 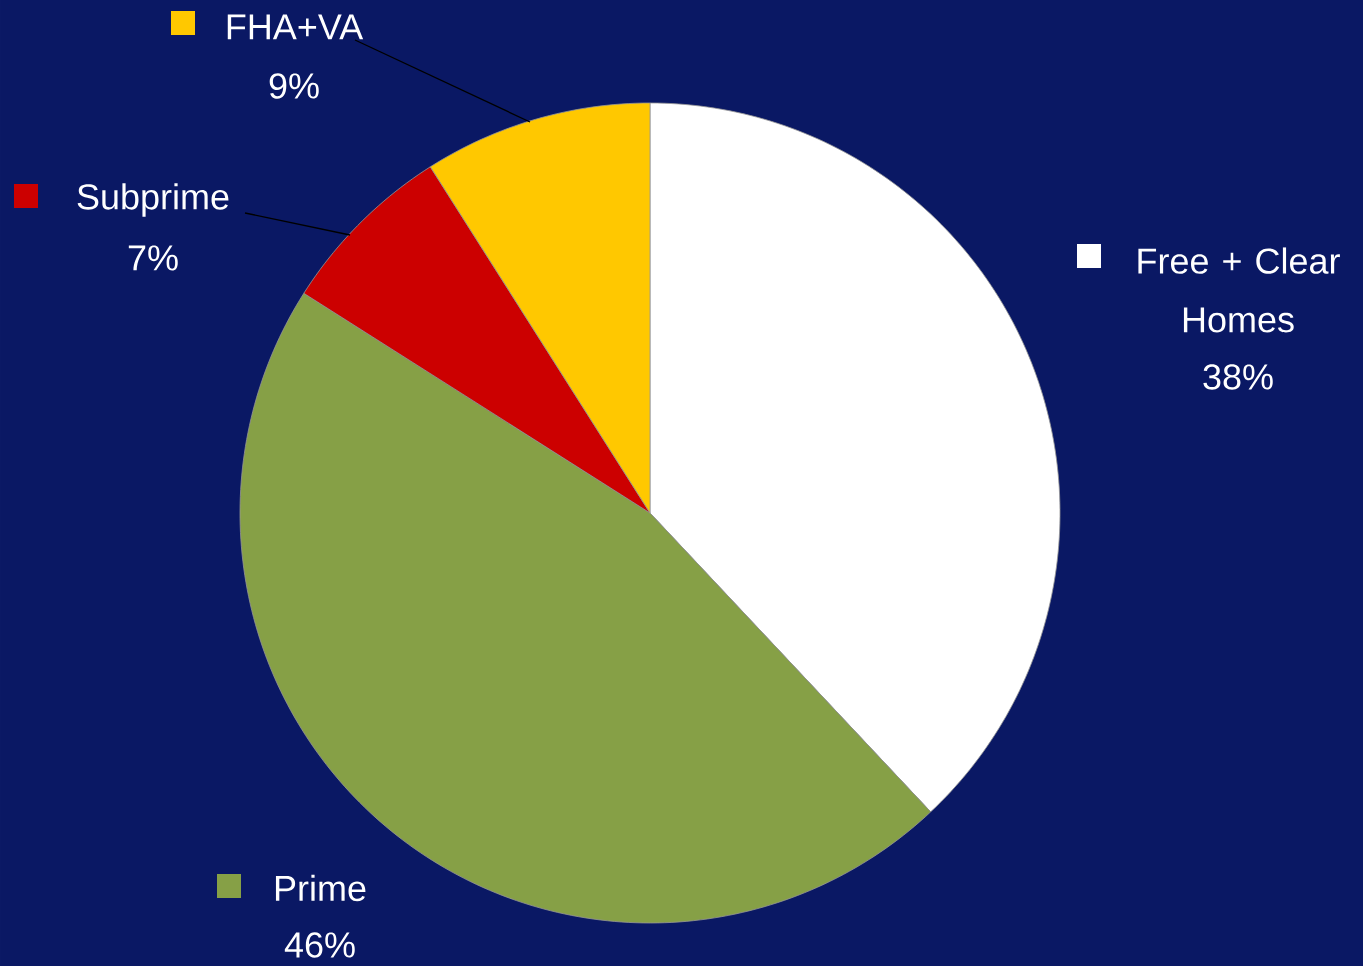 What do you see at coordinates (153, 258) in the screenshot?
I see `data-label: 7%` at bounding box center [153, 258].